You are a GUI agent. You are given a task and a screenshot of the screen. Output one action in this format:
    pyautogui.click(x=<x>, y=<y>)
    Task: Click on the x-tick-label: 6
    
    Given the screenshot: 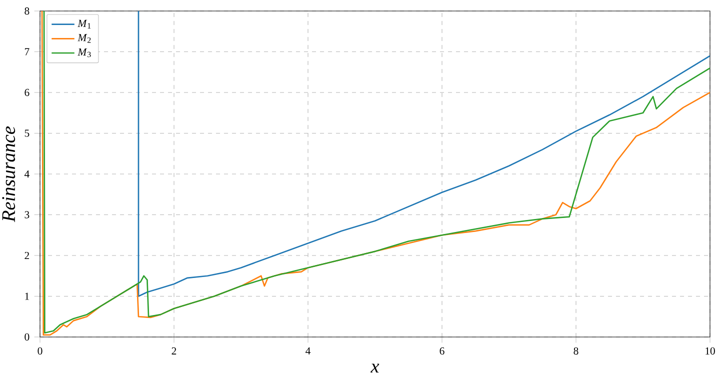 What is the action you would take?
    pyautogui.click(x=442, y=351)
    